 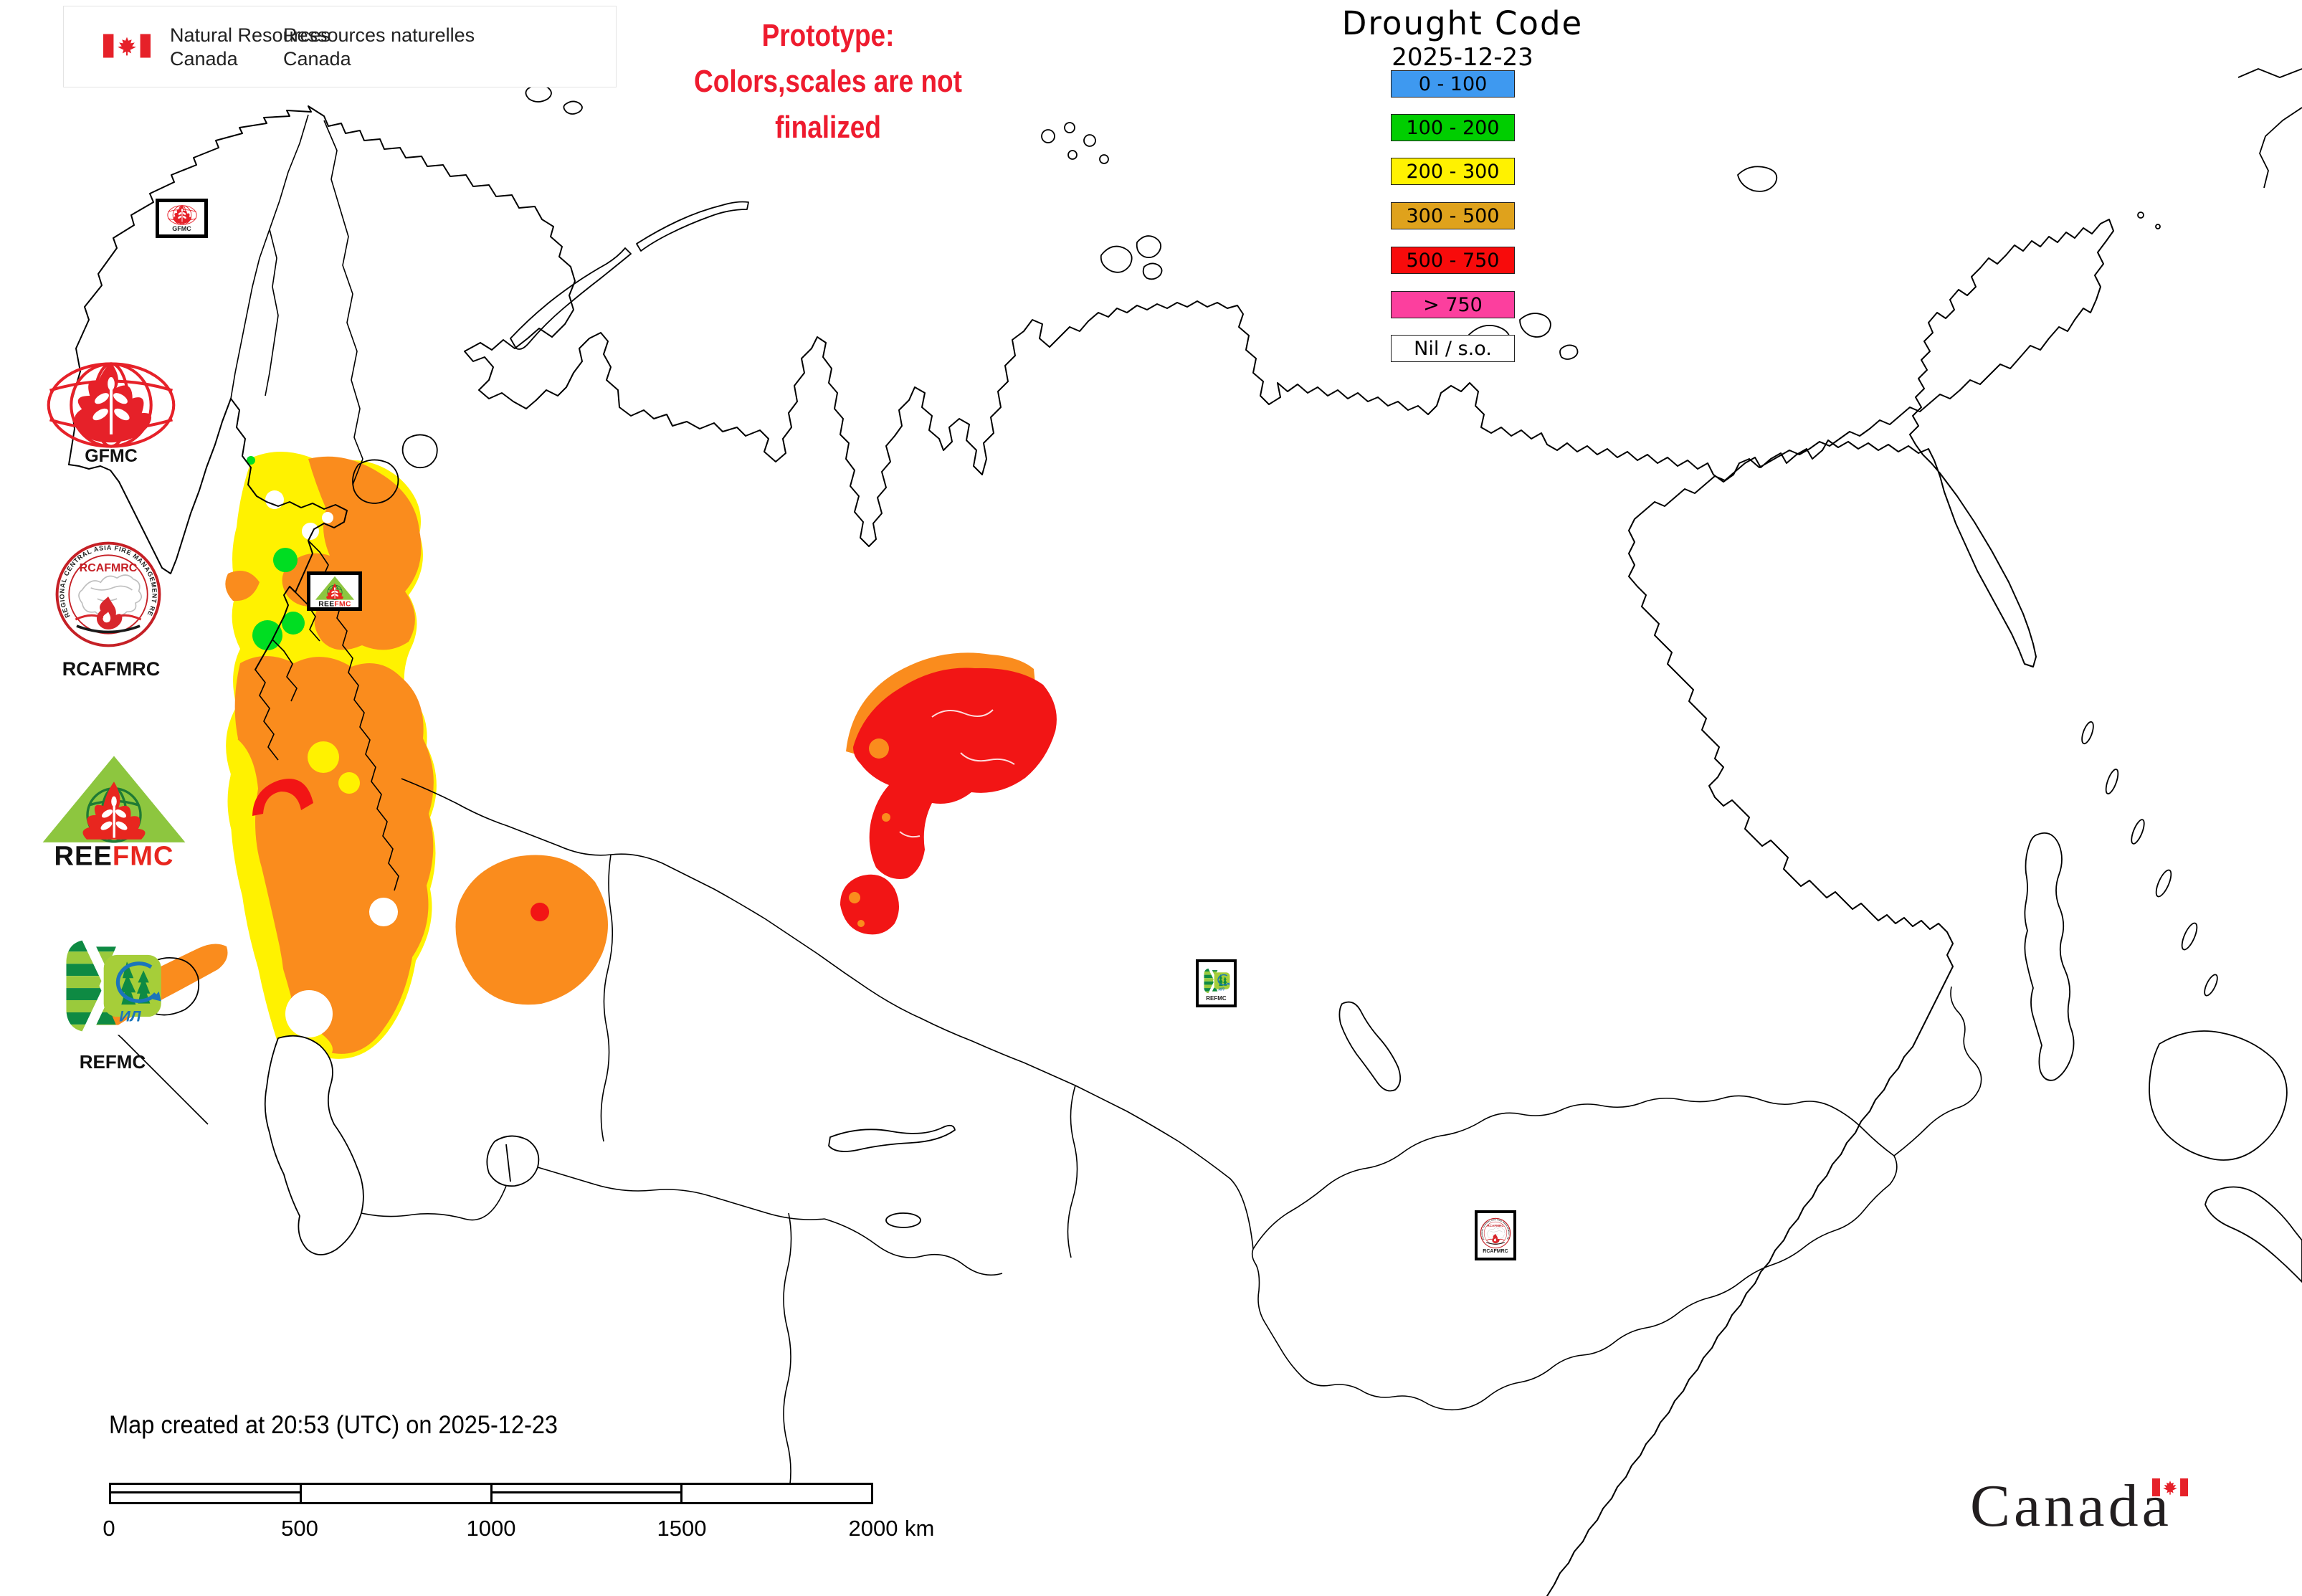 I want to click on reefmc-logo, so click(x=114, y=812).